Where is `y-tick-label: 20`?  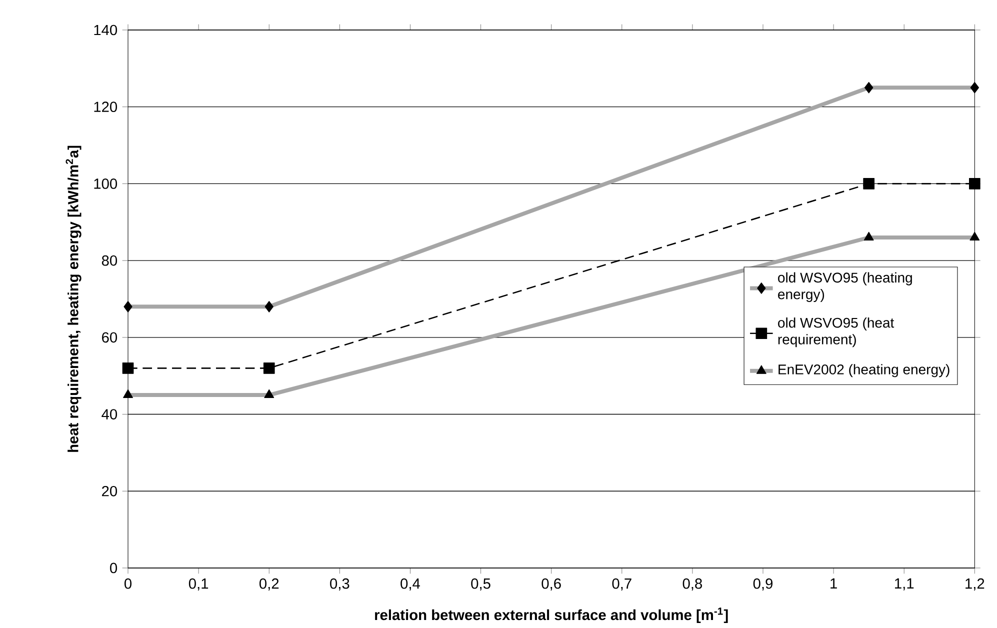
y-tick-label: 20 is located at coordinates (110, 491).